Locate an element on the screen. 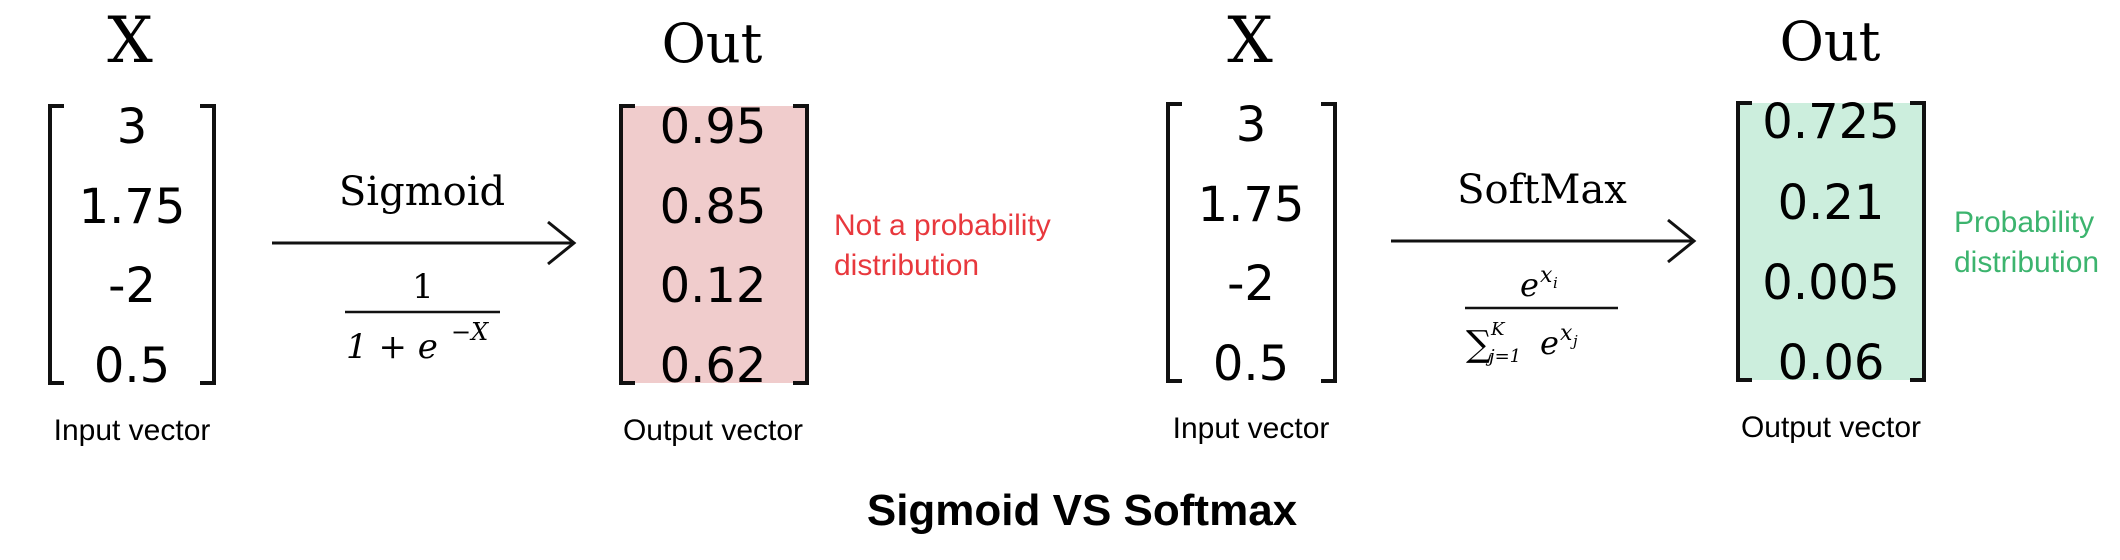  formula-denominator: 1 + e is located at coordinates (392, 347).